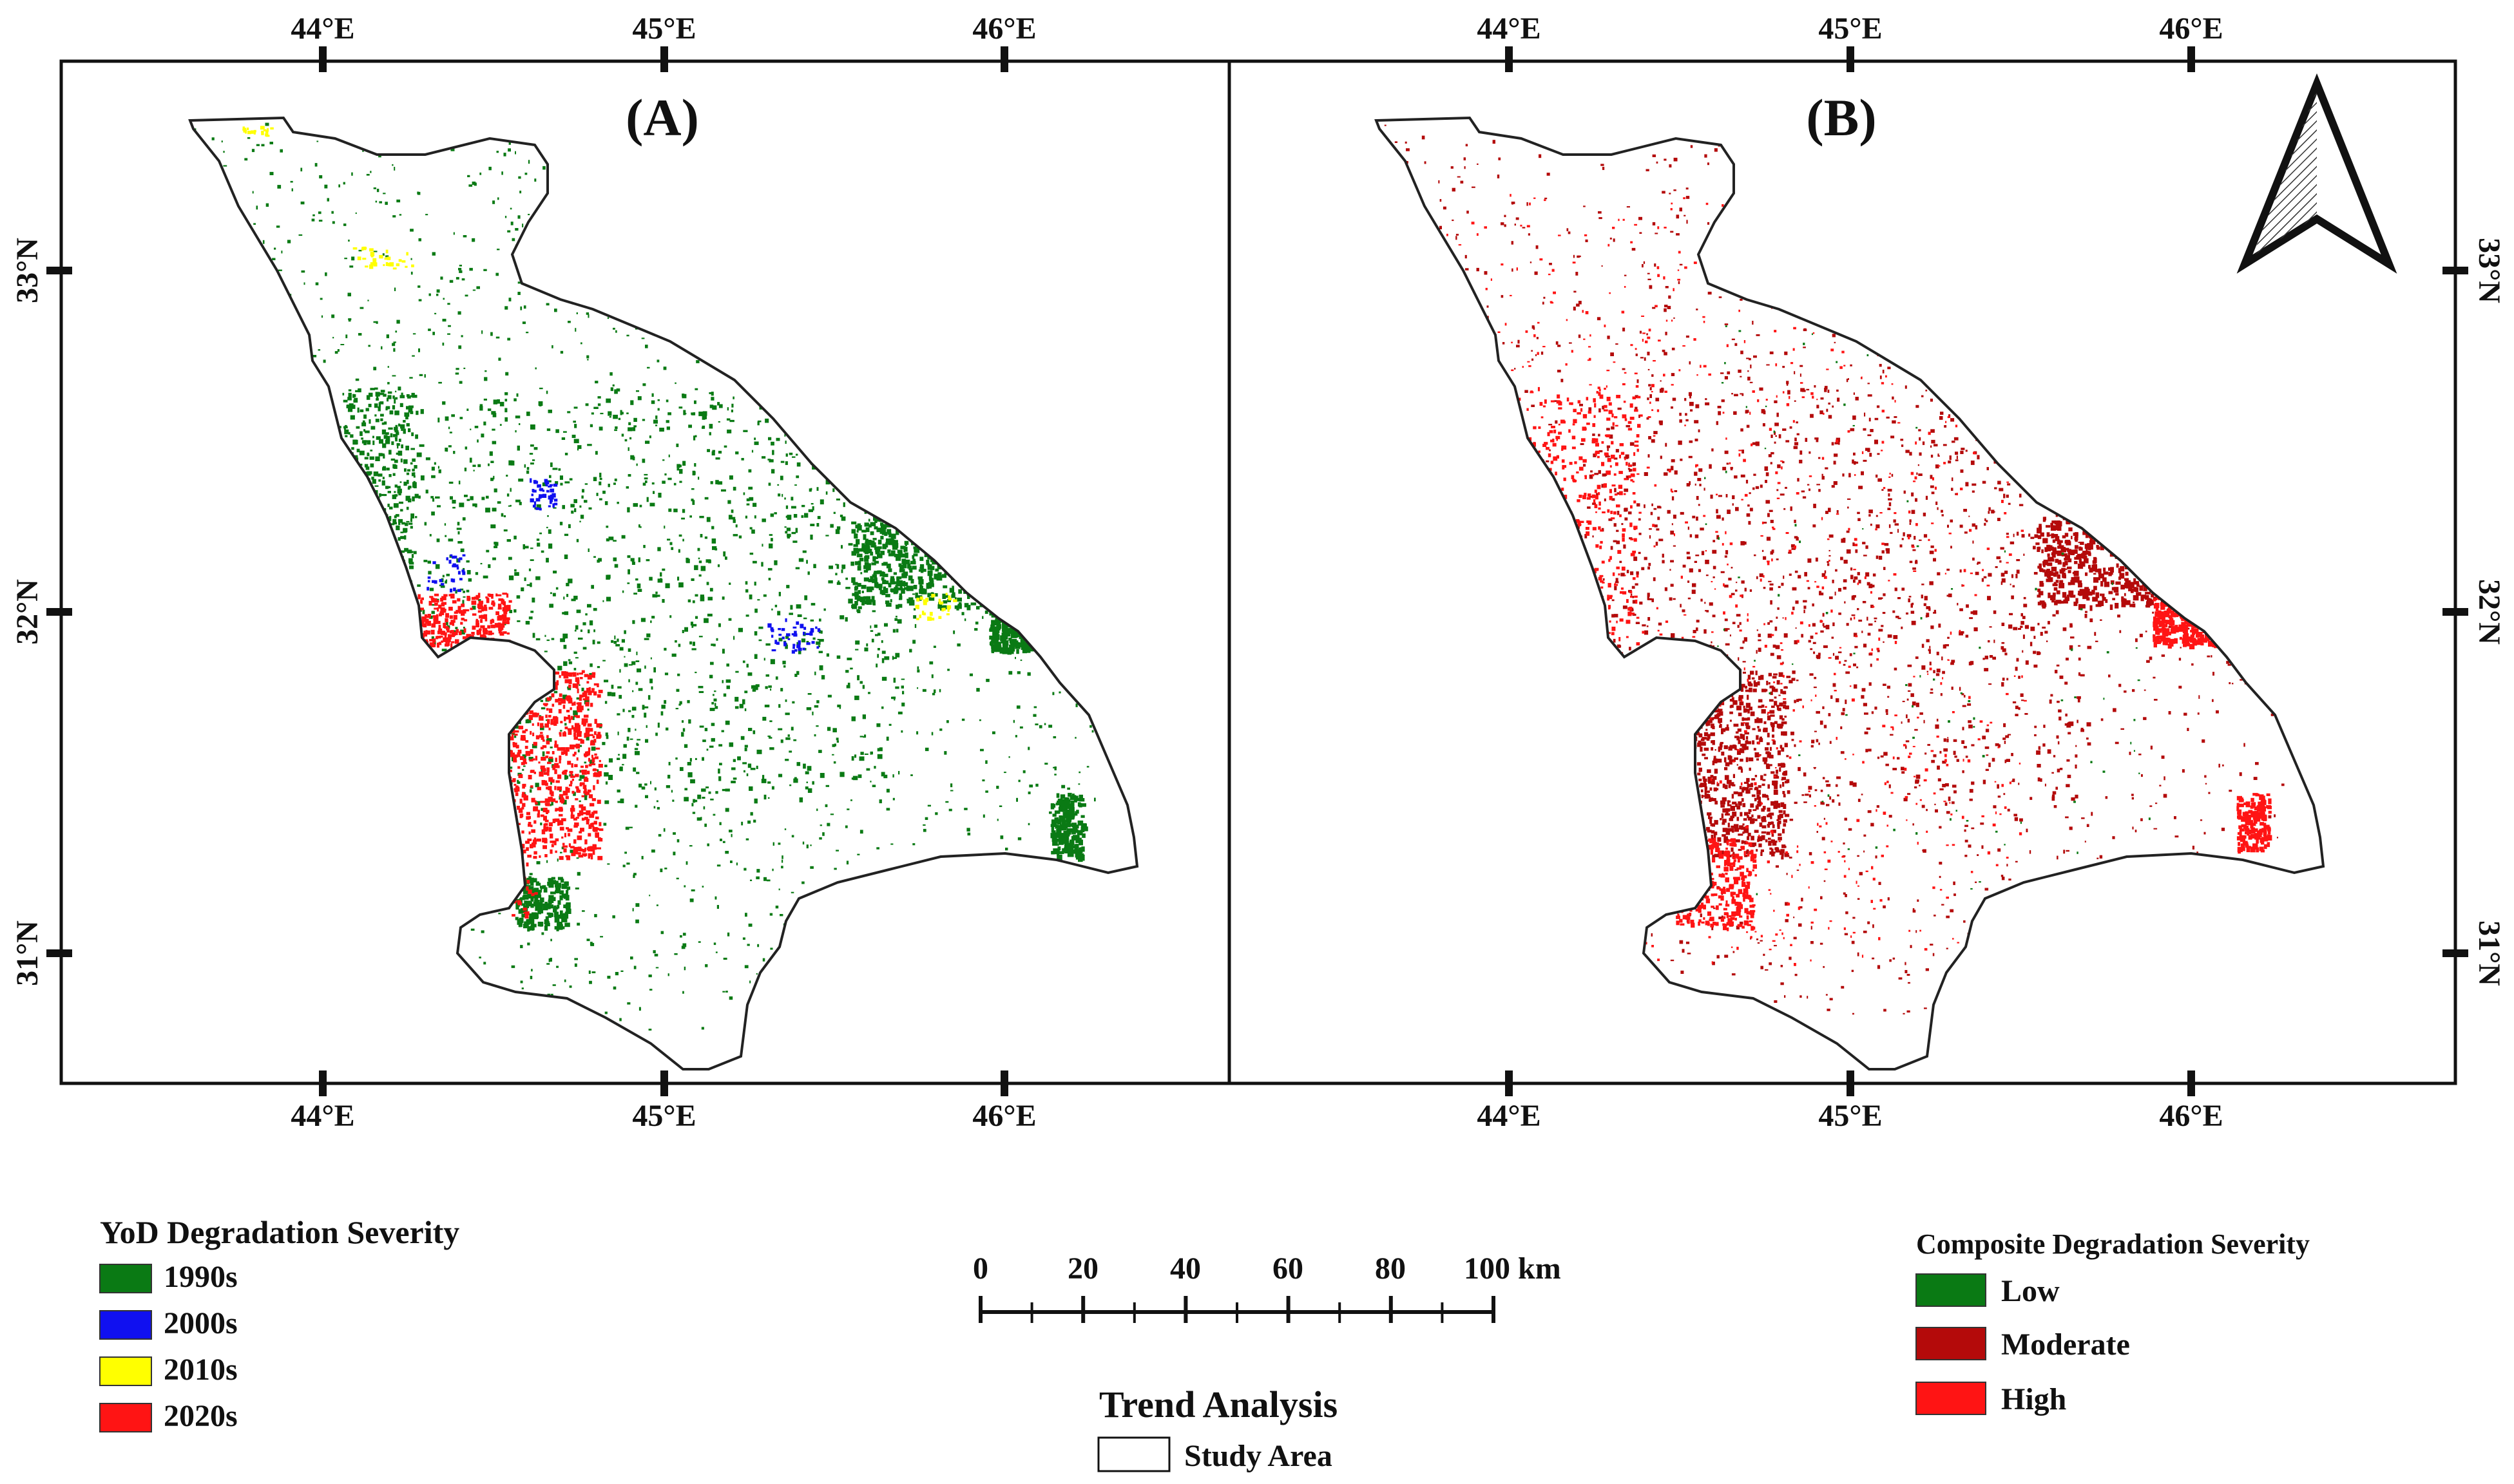 This screenshot has width=2514, height=1484. I want to click on study-area-swatch, so click(1134, 1454).